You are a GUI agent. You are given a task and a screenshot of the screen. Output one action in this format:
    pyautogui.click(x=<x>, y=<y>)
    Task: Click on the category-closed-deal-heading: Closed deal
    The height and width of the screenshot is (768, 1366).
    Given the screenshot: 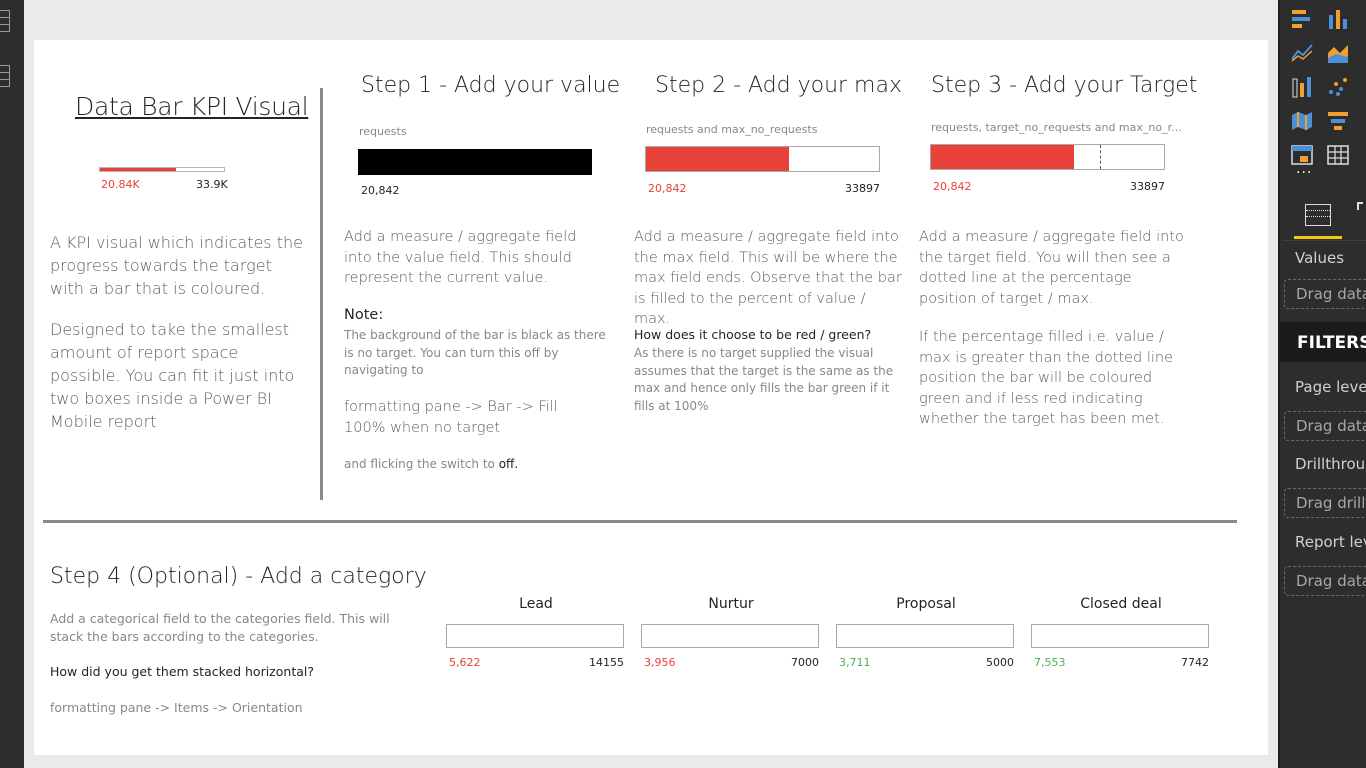 What is the action you would take?
    pyautogui.click(x=1121, y=604)
    